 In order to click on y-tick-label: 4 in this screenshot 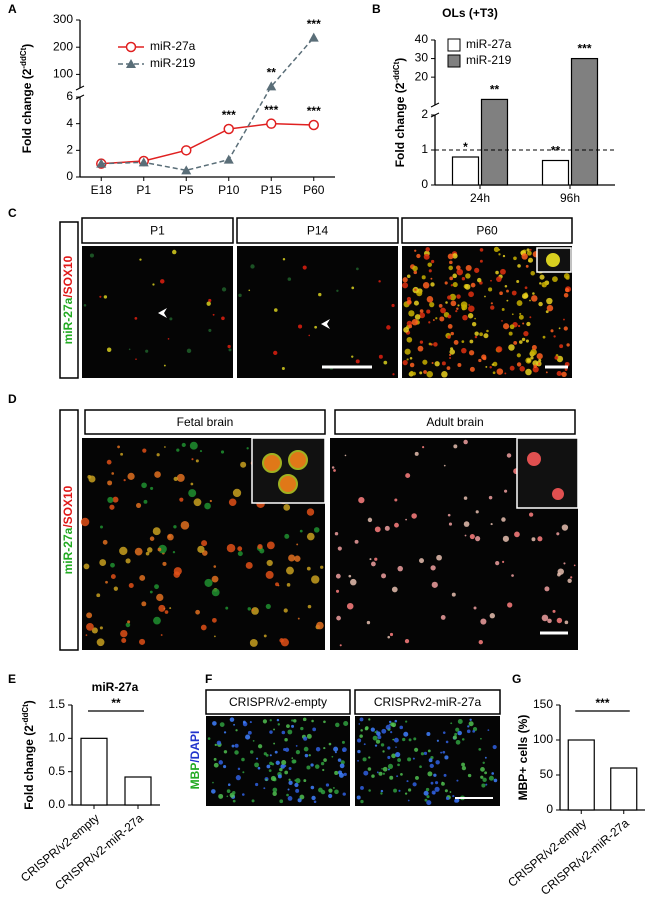, I will do `click(69, 123)`.